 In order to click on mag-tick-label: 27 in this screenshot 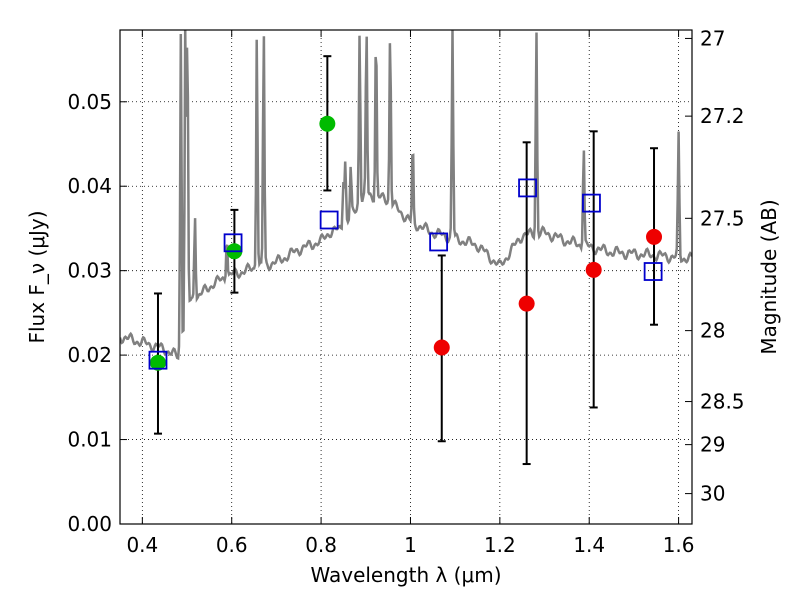, I will do `click(712, 38)`.